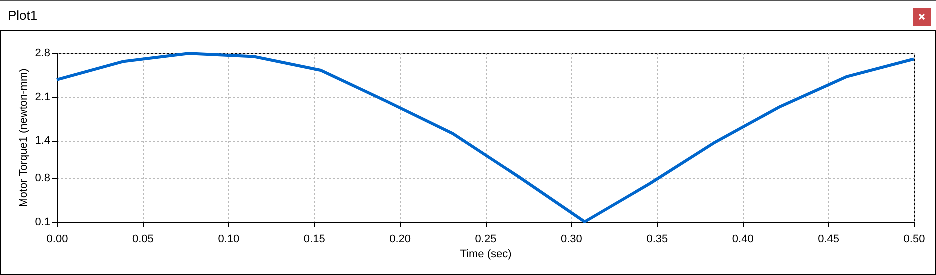 The height and width of the screenshot is (275, 936). Describe the element at coordinates (229, 240) in the screenshot. I see `x-tick-label: 0.10` at that location.